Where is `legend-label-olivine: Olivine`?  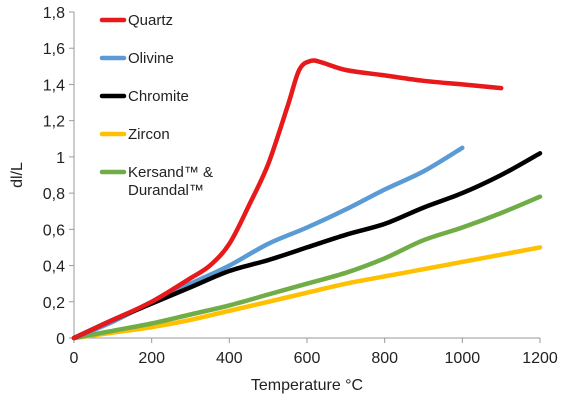
legend-label-olivine: Olivine is located at coordinates (151, 58).